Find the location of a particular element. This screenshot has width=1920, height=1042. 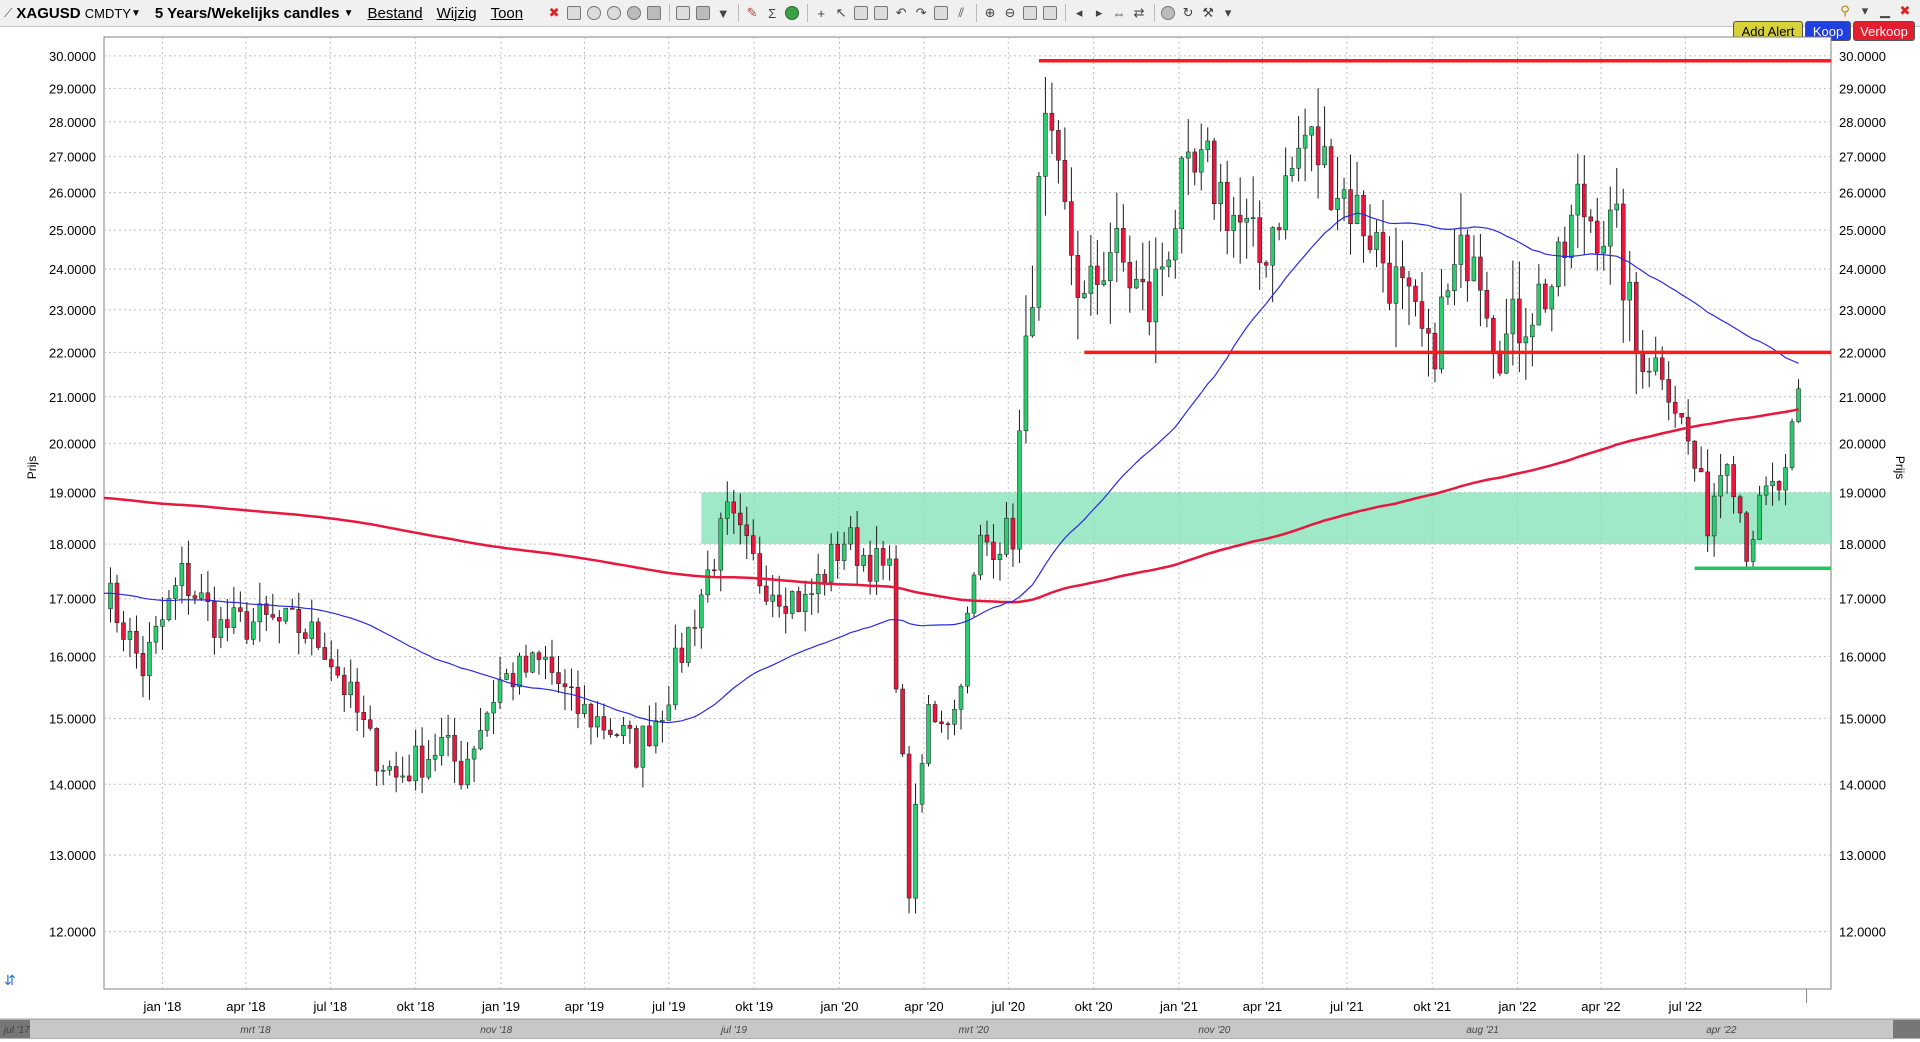

sell-button: Verkoop is located at coordinates (1884, 31).